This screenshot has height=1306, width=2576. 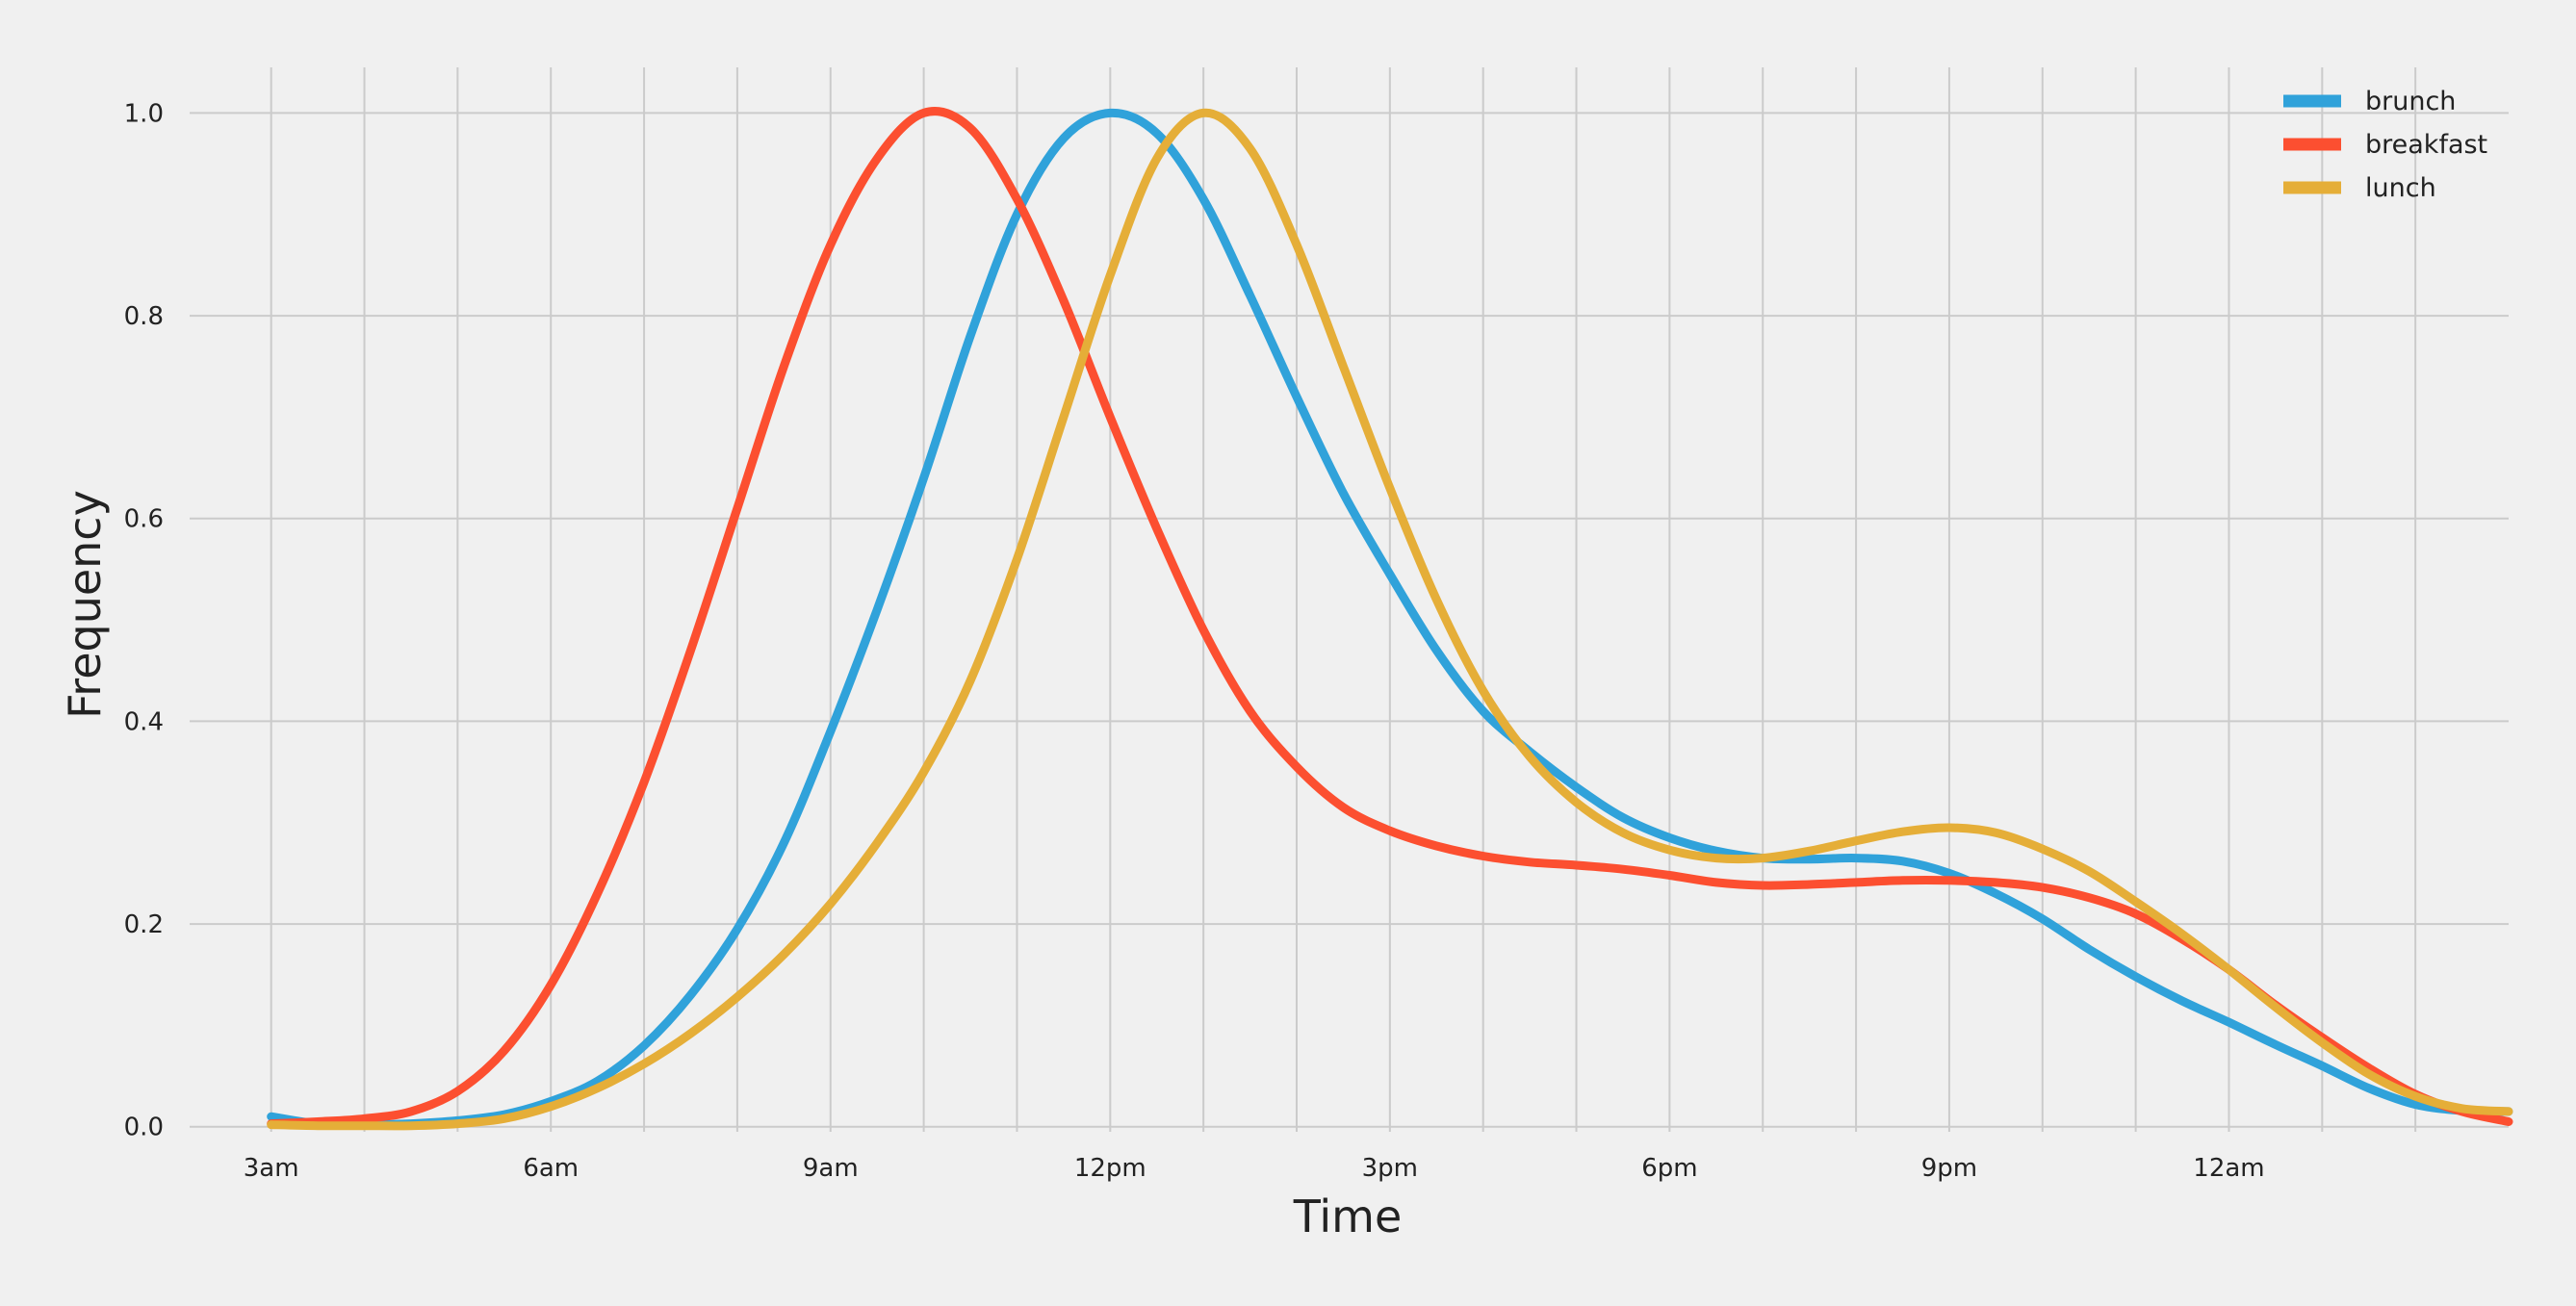 I want to click on x-tick-labels: 3am 6am 9am 12pm 3pm 6pm 9pm 12am, so click(x=1254, y=1168).